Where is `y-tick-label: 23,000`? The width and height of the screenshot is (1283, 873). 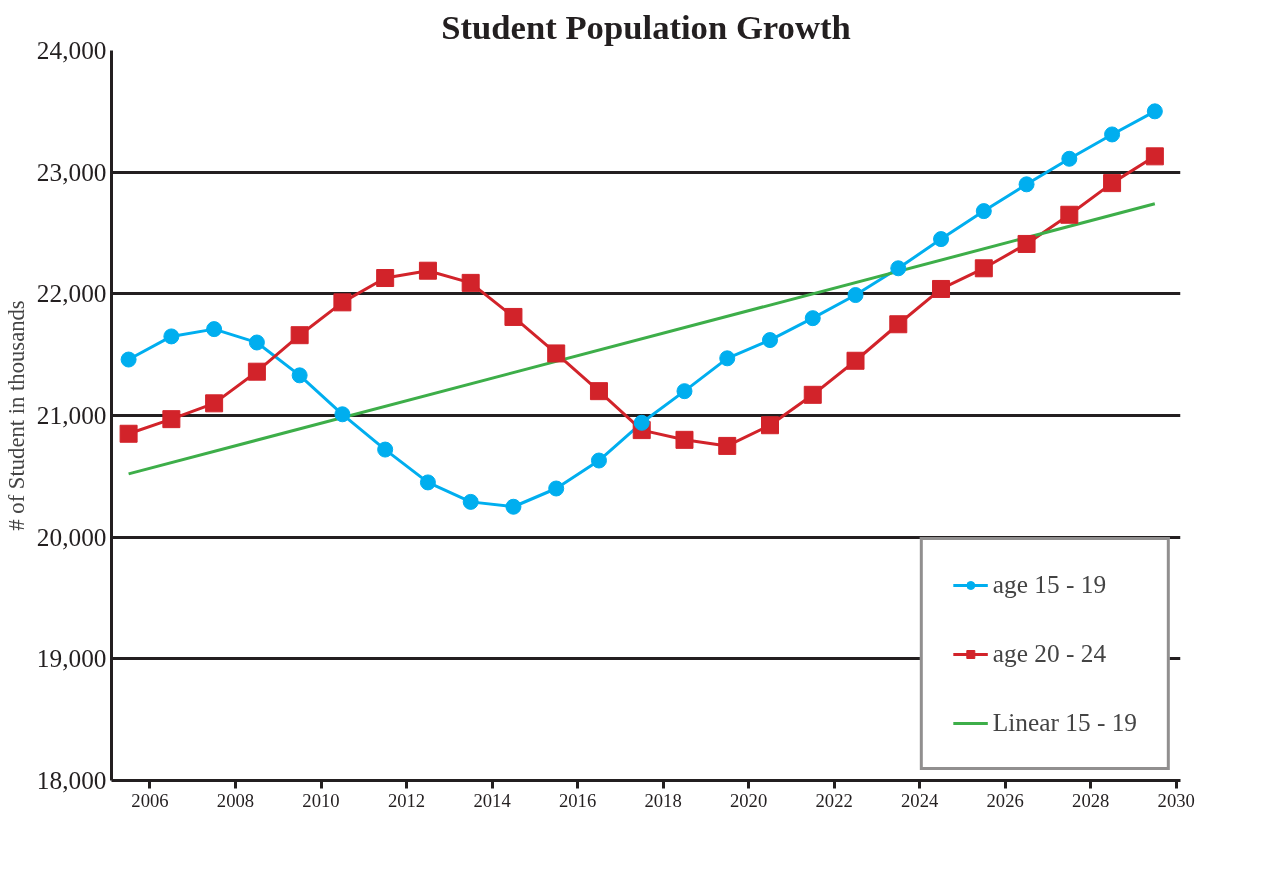
y-tick-label: 23,000 is located at coordinates (71, 171).